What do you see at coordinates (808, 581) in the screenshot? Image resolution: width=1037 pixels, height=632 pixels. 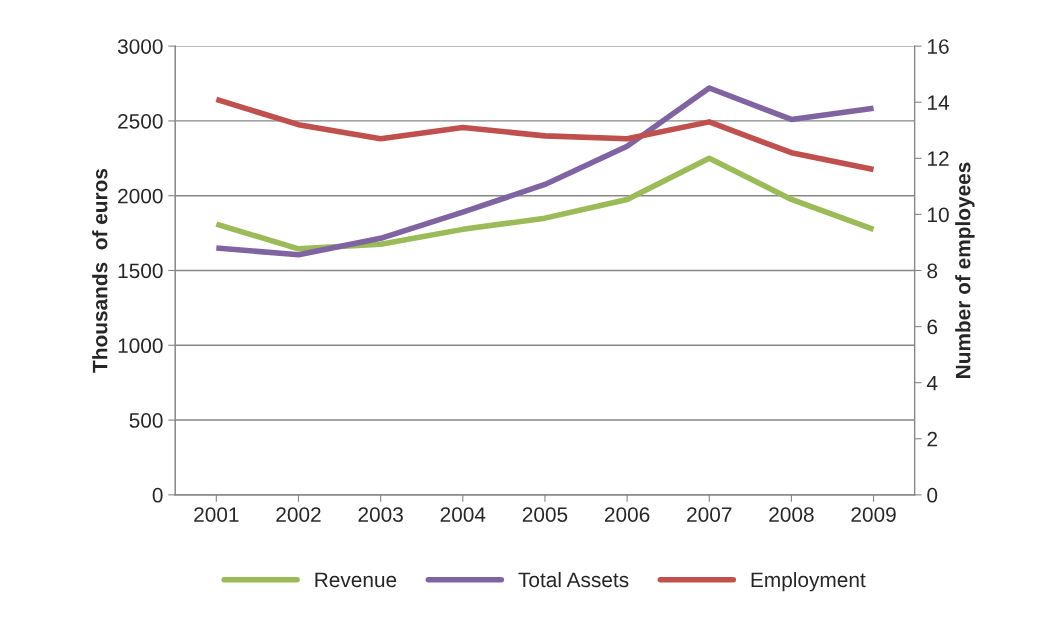 I see `legend-label: Employment` at bounding box center [808, 581].